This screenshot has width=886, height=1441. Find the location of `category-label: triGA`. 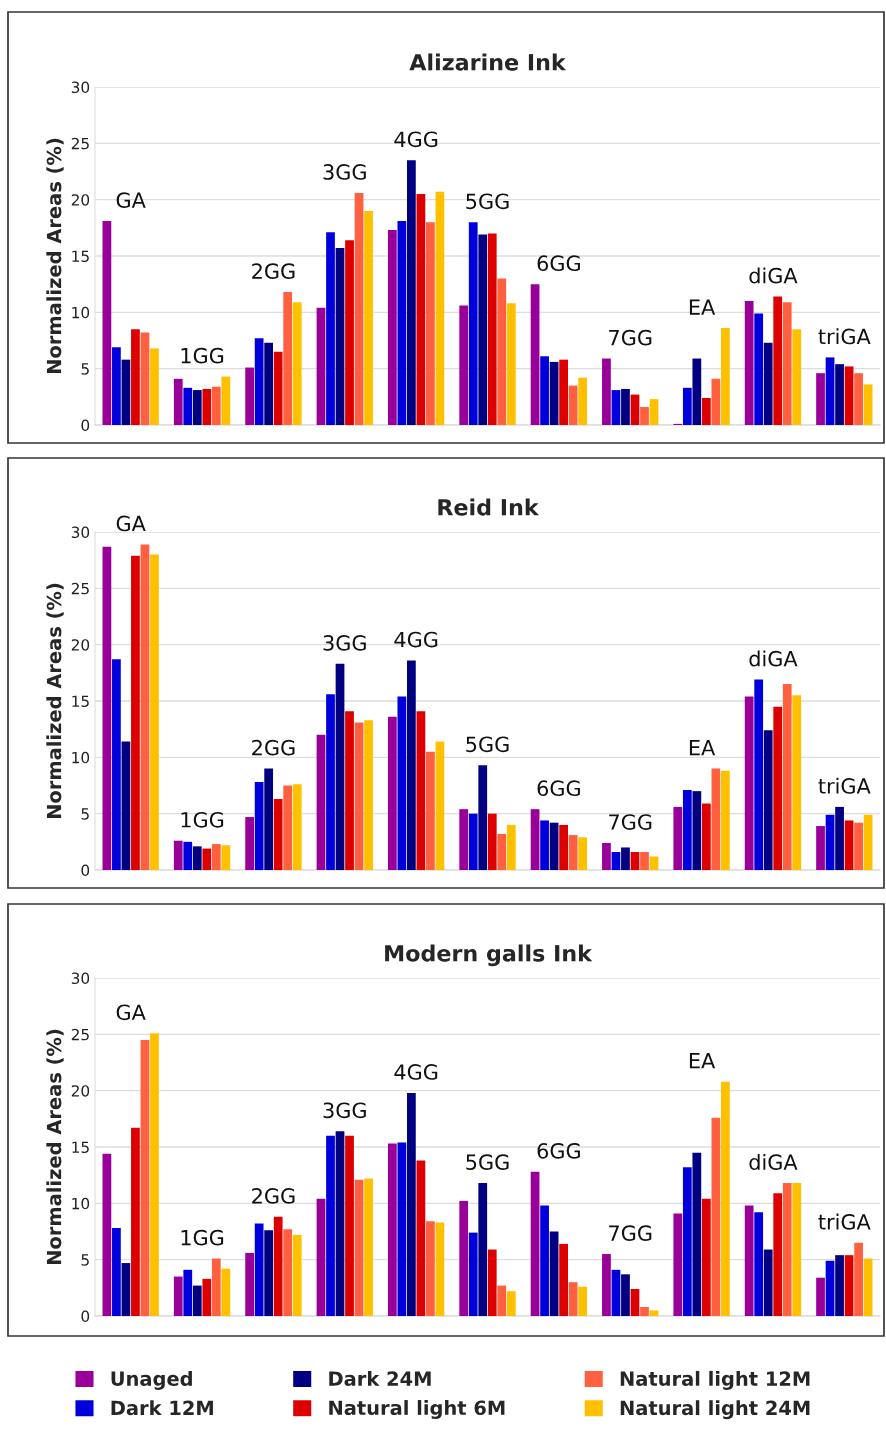

category-label: triGA is located at coordinates (844, 1221).